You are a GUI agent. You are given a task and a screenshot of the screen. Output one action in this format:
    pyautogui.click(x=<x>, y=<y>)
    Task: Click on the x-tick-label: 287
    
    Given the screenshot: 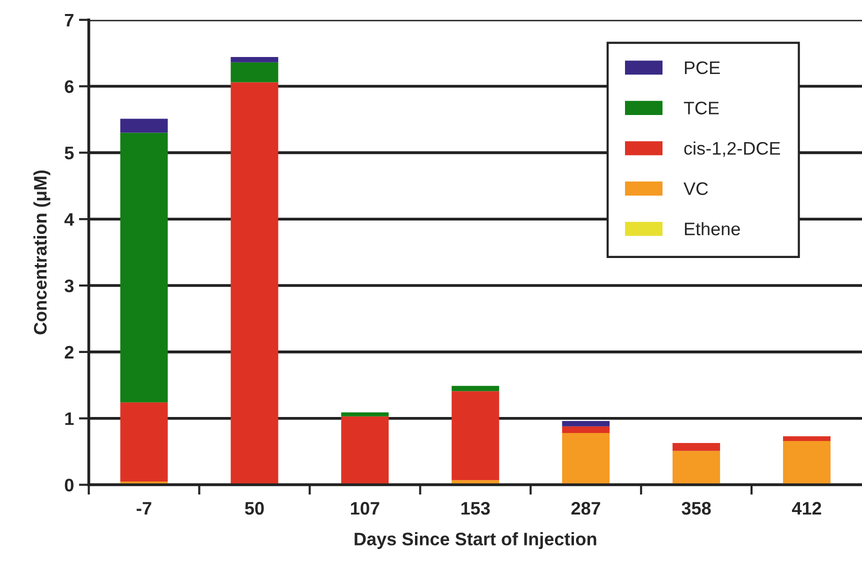 What is the action you would take?
    pyautogui.click(x=585, y=508)
    